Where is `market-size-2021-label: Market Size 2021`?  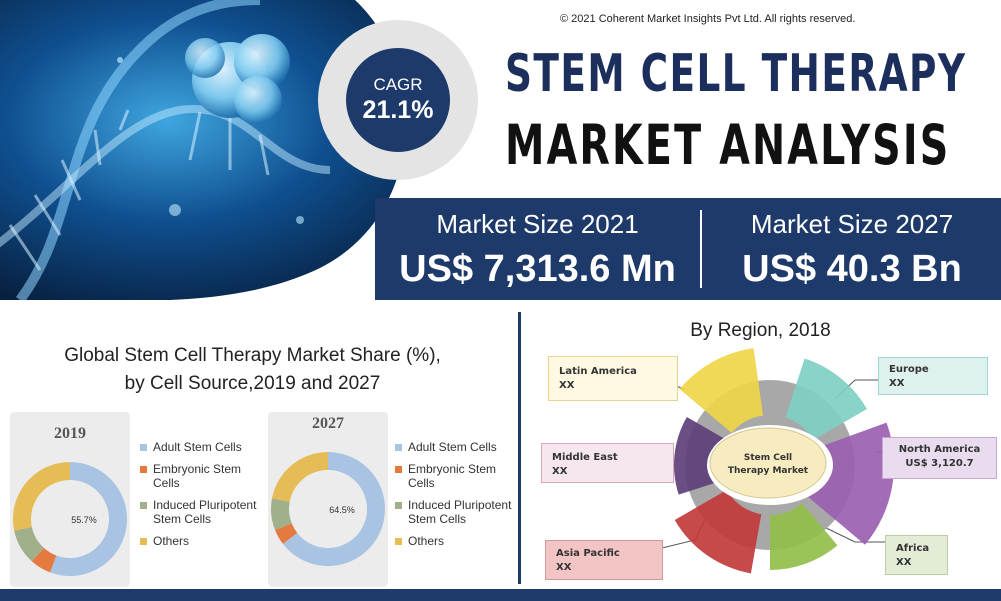
market-size-2021-label: Market Size 2021 is located at coordinates (537, 224).